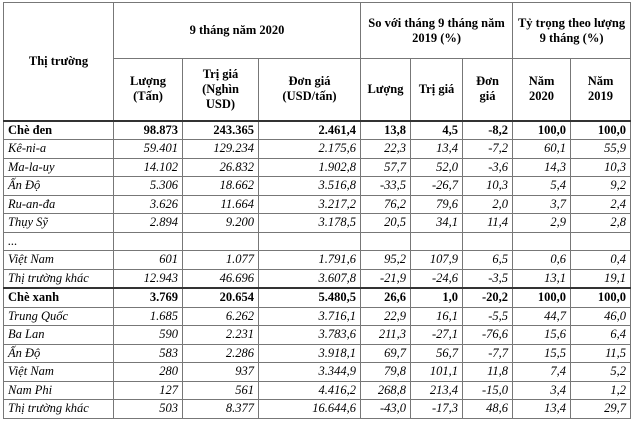 This screenshot has width=633, height=440. What do you see at coordinates (309, 167) in the screenshot?
I see `value-cell: 1.902,8` at bounding box center [309, 167].